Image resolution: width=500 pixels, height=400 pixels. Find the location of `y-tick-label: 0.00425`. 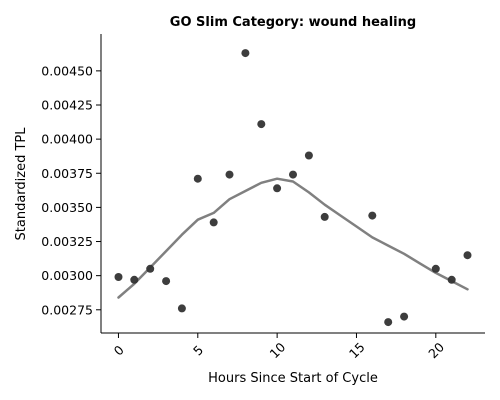

y-tick-label: 0.00425 is located at coordinates (67, 104).